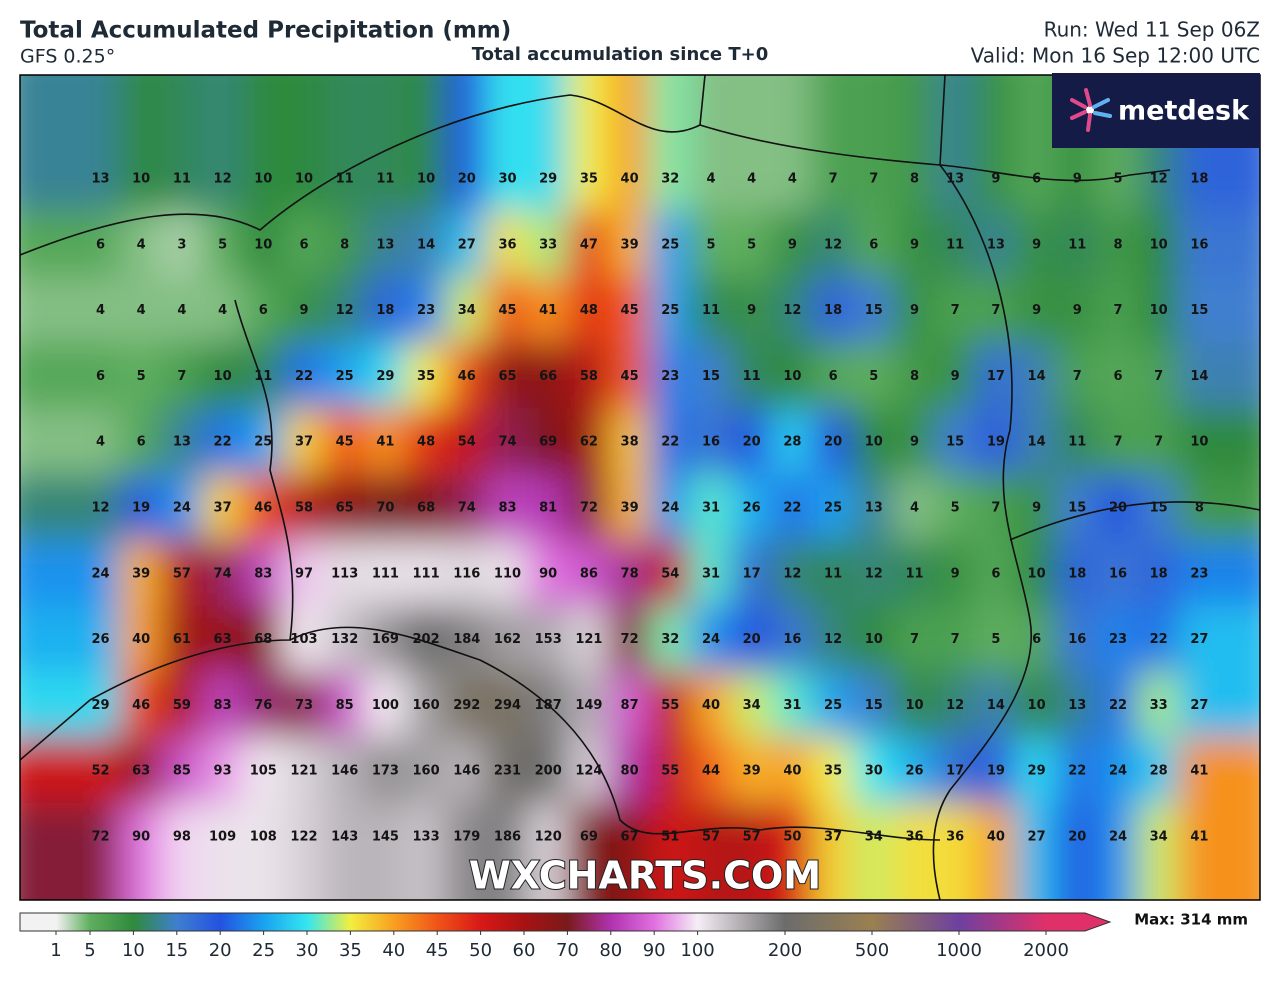 The width and height of the screenshot is (1280, 986). I want to click on grid-value: 37, so click(833, 837).